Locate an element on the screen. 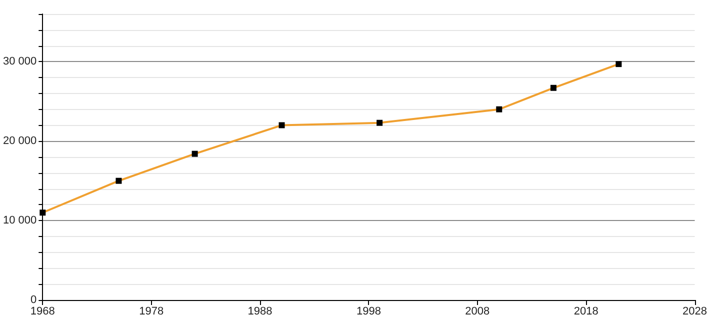 The image size is (710, 320). y-tick-label: 30 000 is located at coordinates (19, 62).